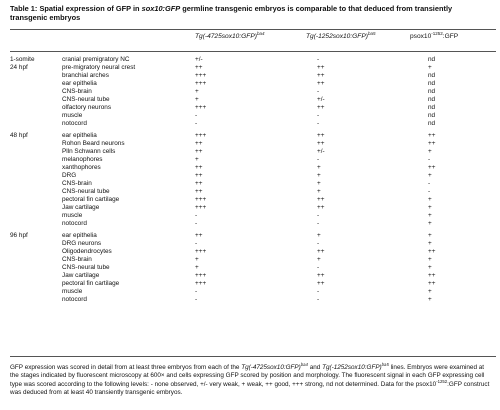 Image resolution: width=500 pixels, height=410 pixels. Describe the element at coordinates (434, 35) in the screenshot. I see `column-header-c: psox10-1252:GFP` at that location.